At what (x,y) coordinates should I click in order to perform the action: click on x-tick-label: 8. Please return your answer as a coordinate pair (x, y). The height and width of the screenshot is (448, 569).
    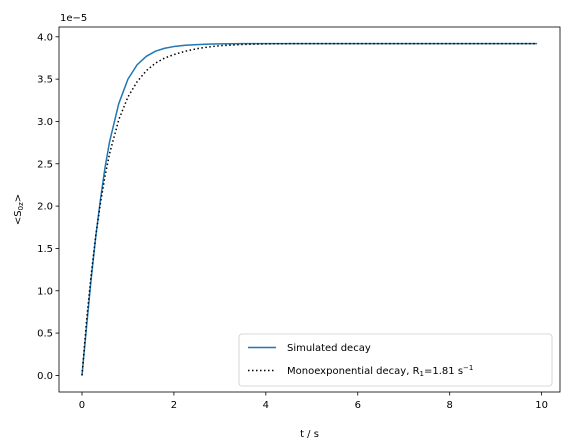
    Looking at the image, I should click on (450, 405).